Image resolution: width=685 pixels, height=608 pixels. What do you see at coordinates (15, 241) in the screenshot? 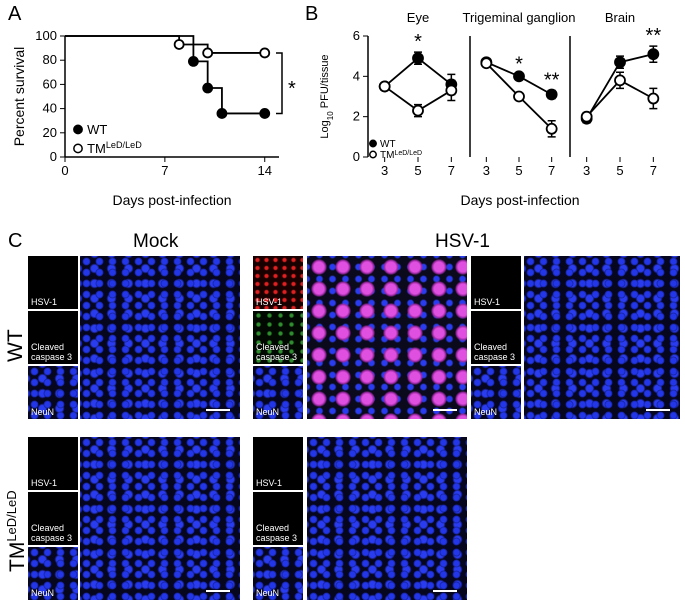
I see `panel-label: C` at bounding box center [15, 241].